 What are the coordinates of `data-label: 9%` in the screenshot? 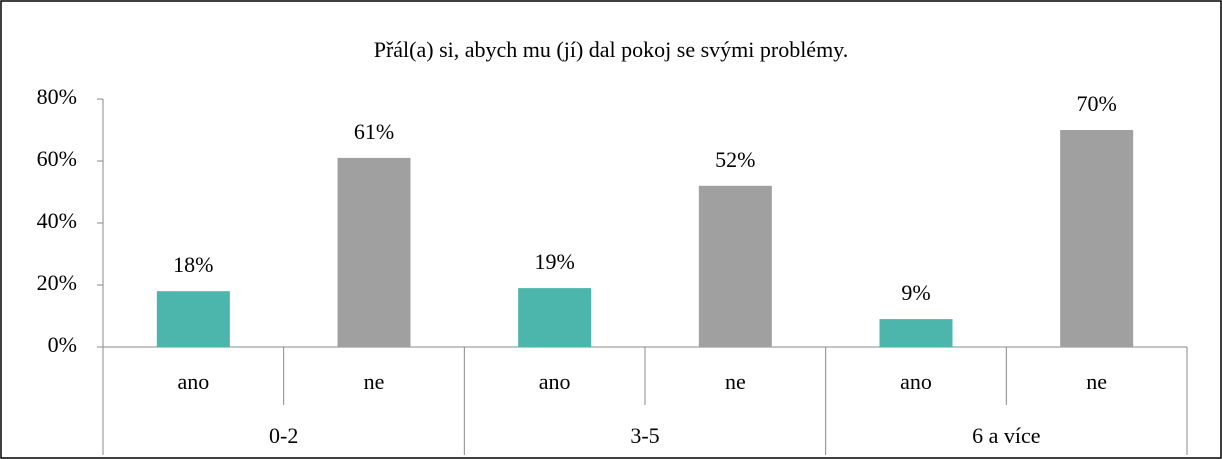 It's located at (915, 292).